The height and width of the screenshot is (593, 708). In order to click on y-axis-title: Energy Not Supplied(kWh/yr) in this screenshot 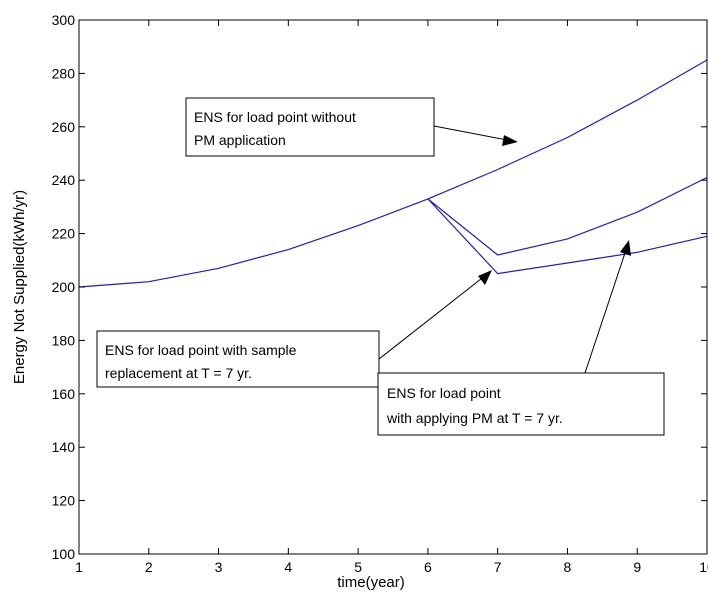, I will do `click(19, 287)`.